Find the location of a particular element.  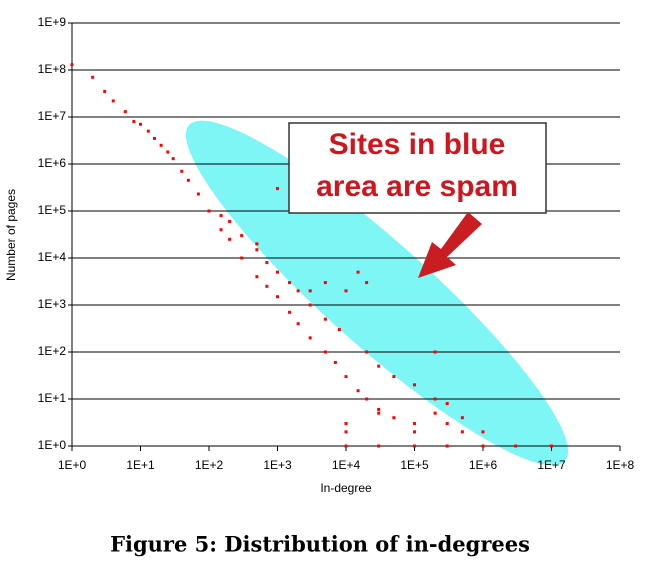

x-tick-label: 1E+1 is located at coordinates (140, 465).